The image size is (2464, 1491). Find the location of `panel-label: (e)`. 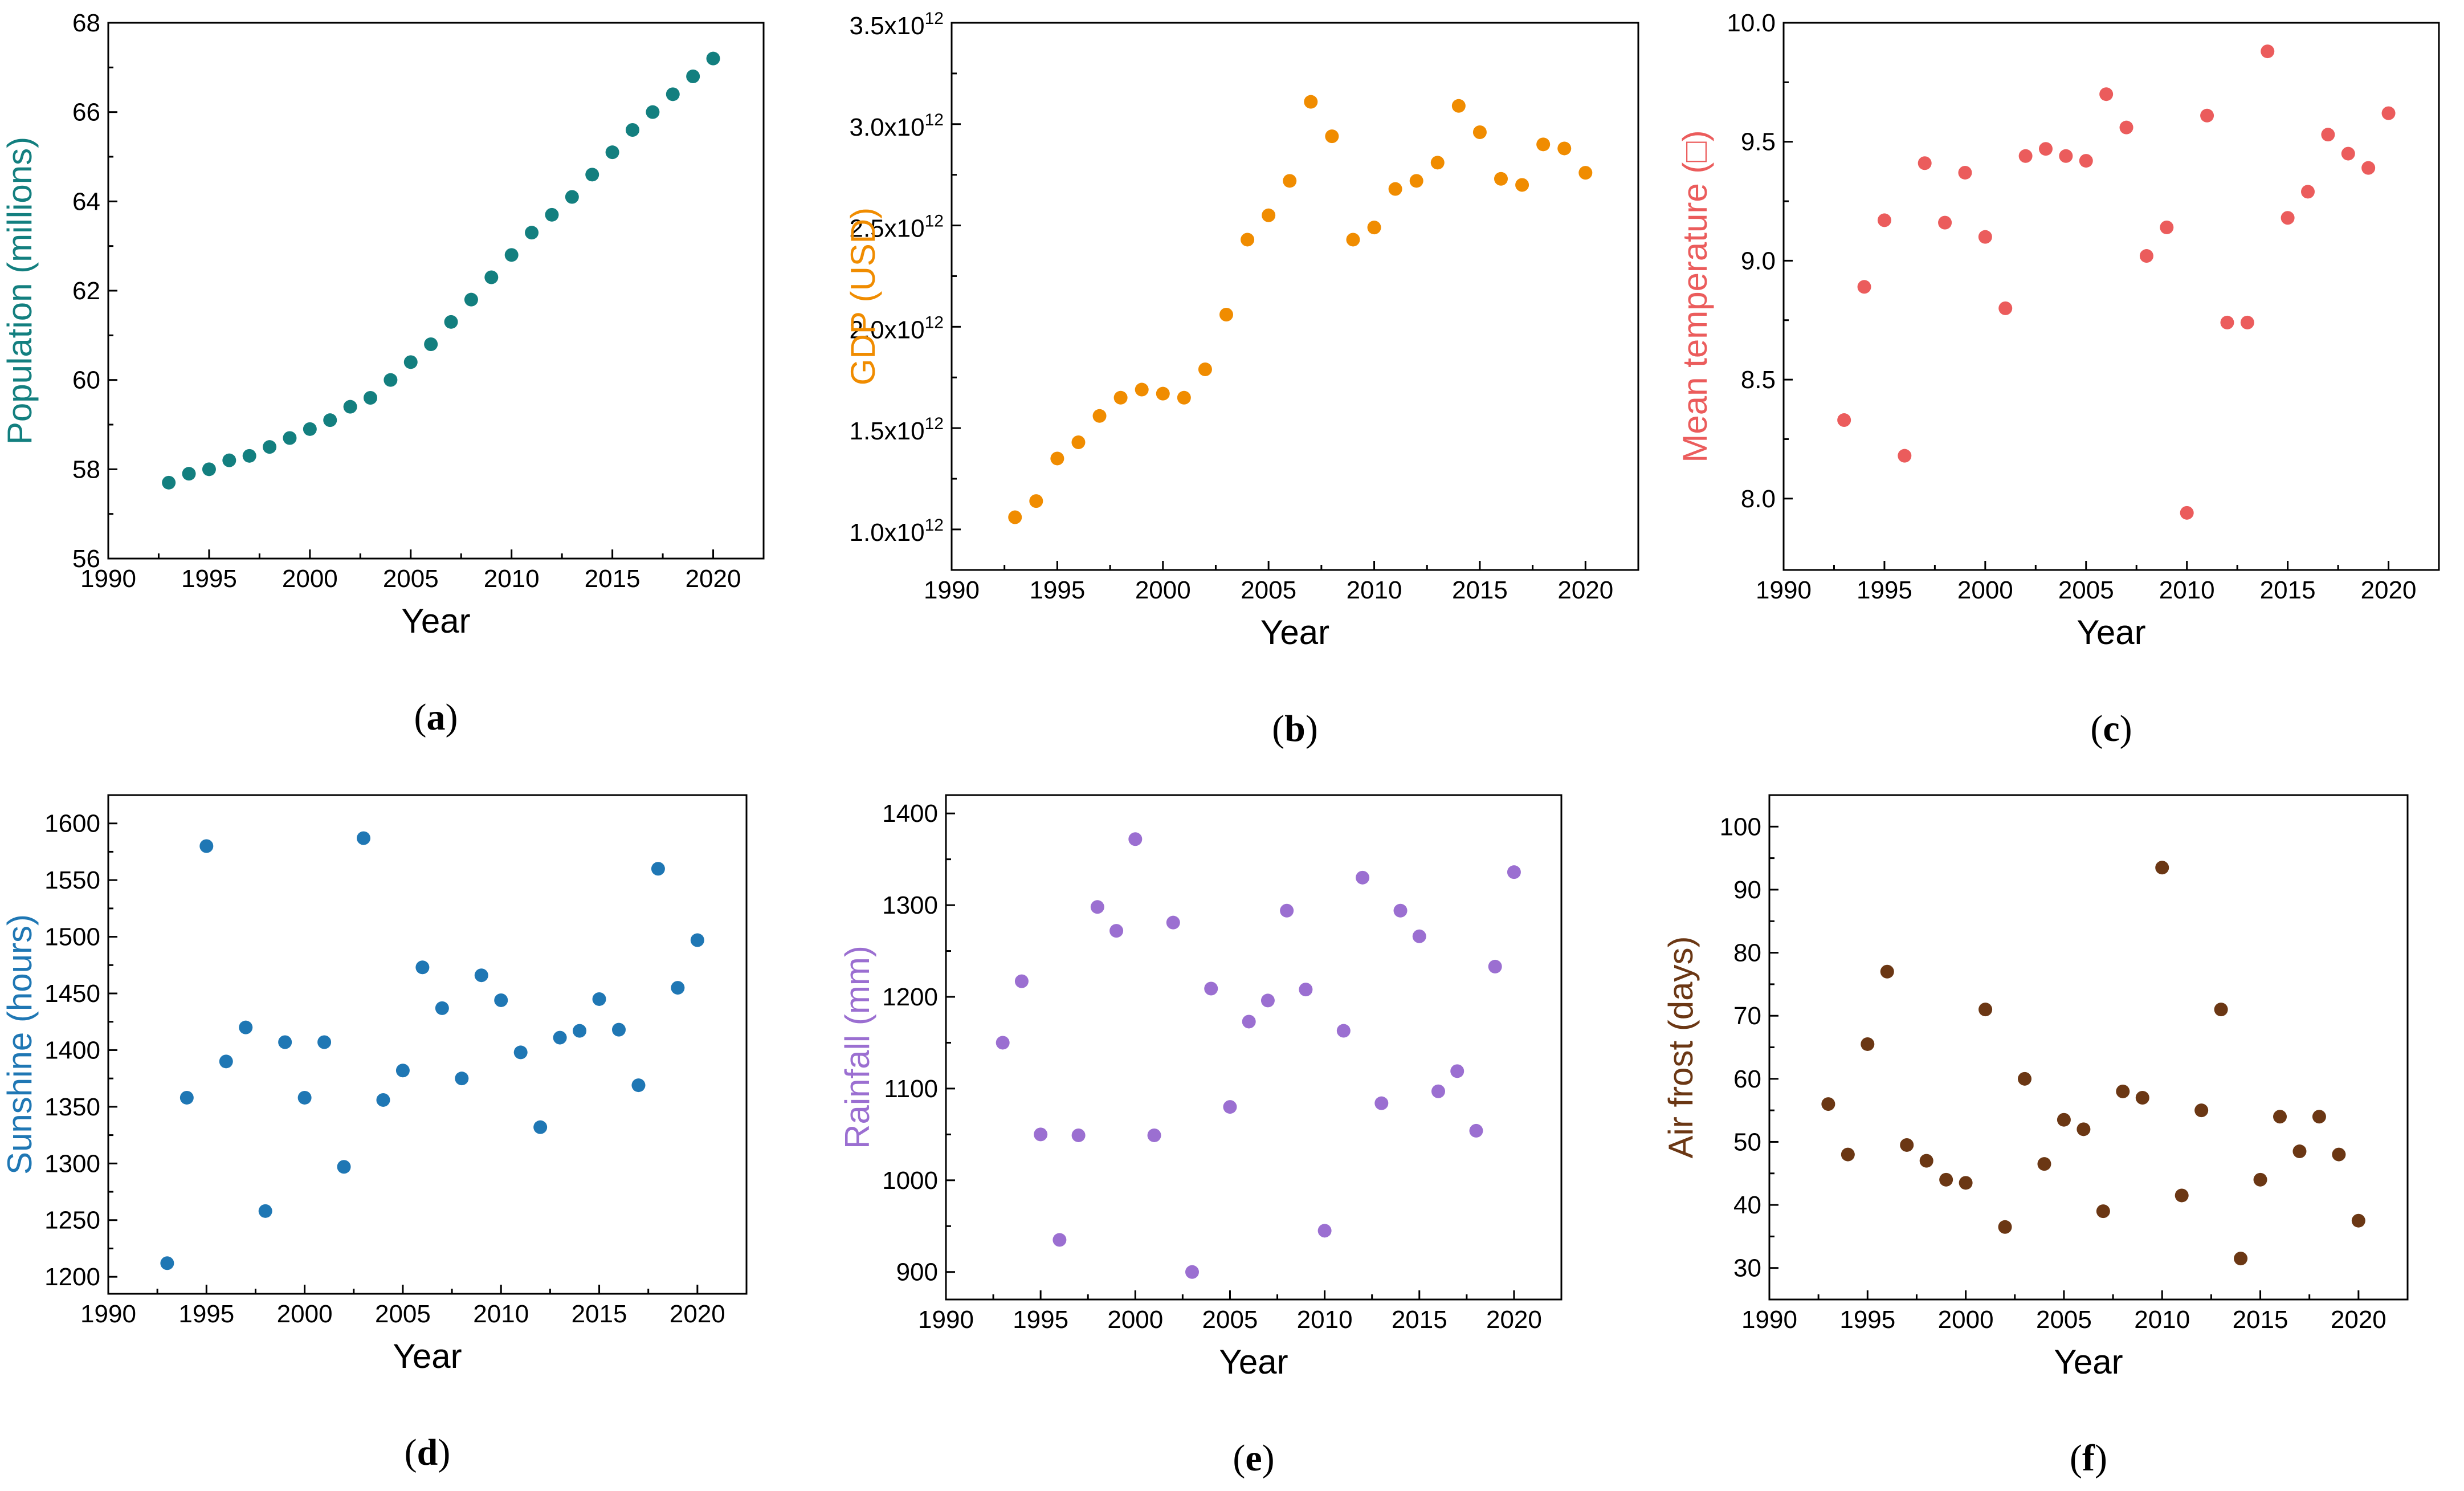

panel-label: (e) is located at coordinates (1253, 1458).